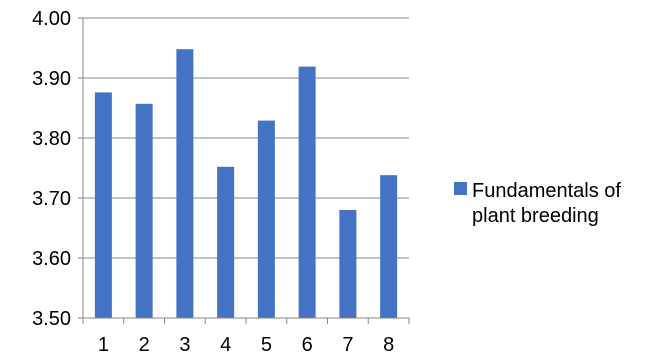  Describe the element at coordinates (144, 345) in the screenshot. I see `x-tick-label: 2` at that location.